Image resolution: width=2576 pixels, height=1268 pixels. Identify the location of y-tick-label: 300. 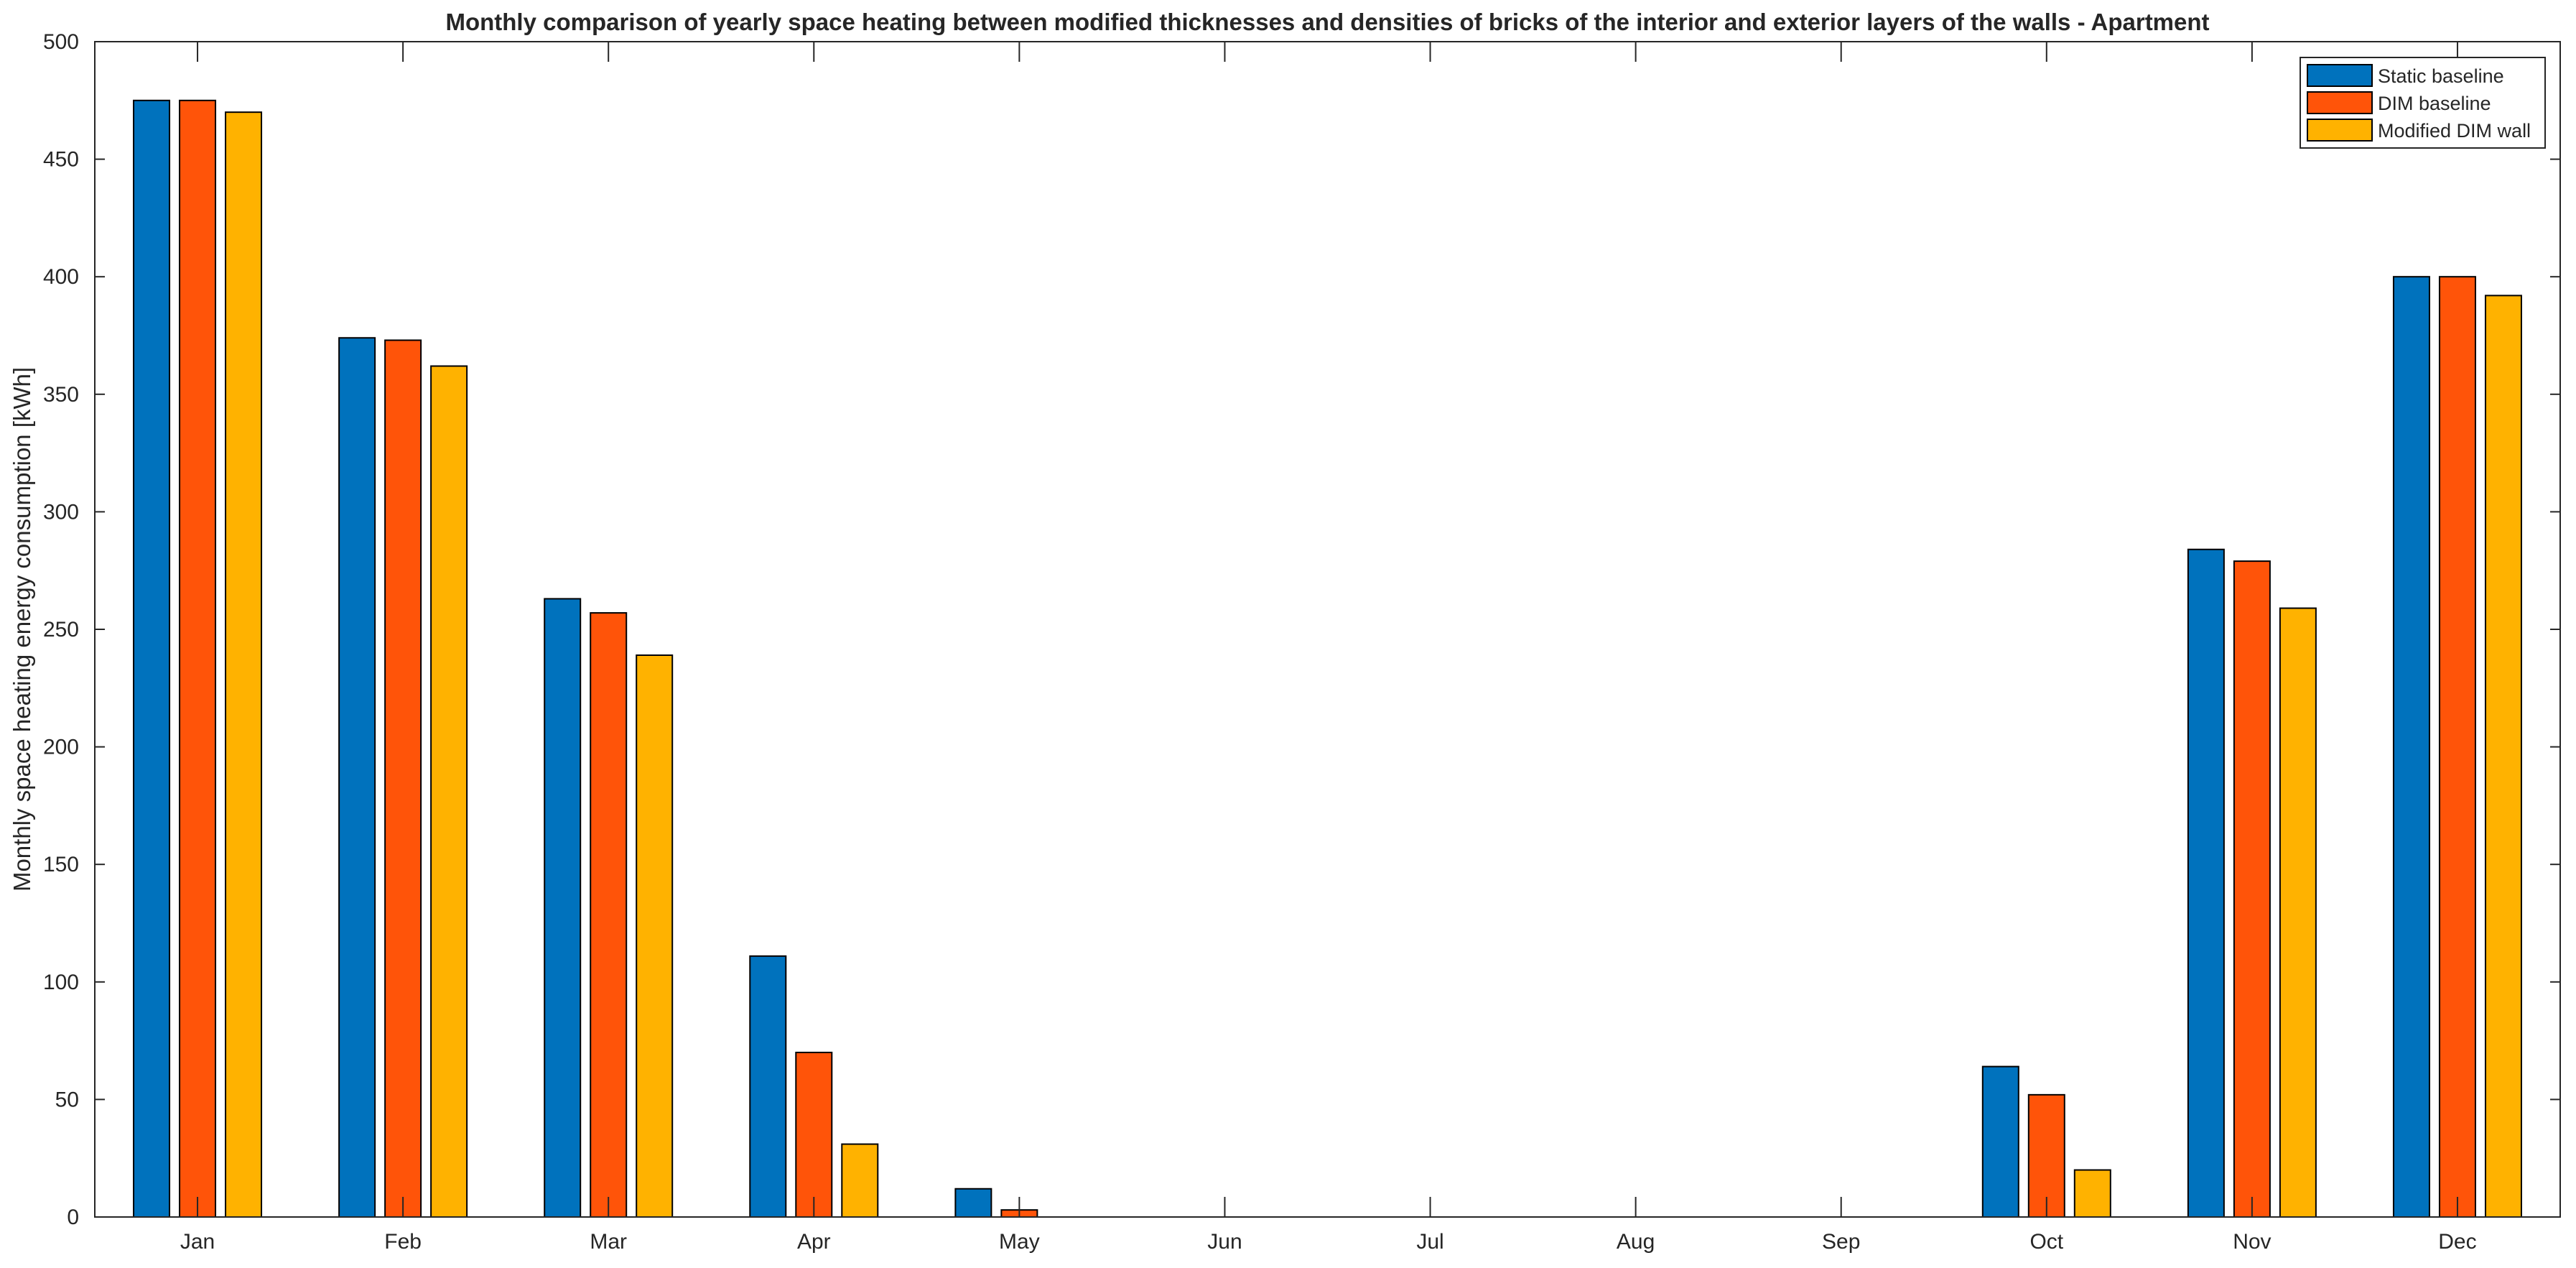
(61, 512).